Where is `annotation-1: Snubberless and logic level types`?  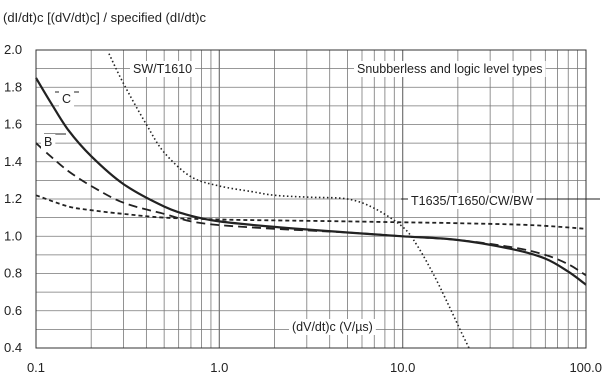
annotation-1: Snubberless and logic level types is located at coordinates (450, 69).